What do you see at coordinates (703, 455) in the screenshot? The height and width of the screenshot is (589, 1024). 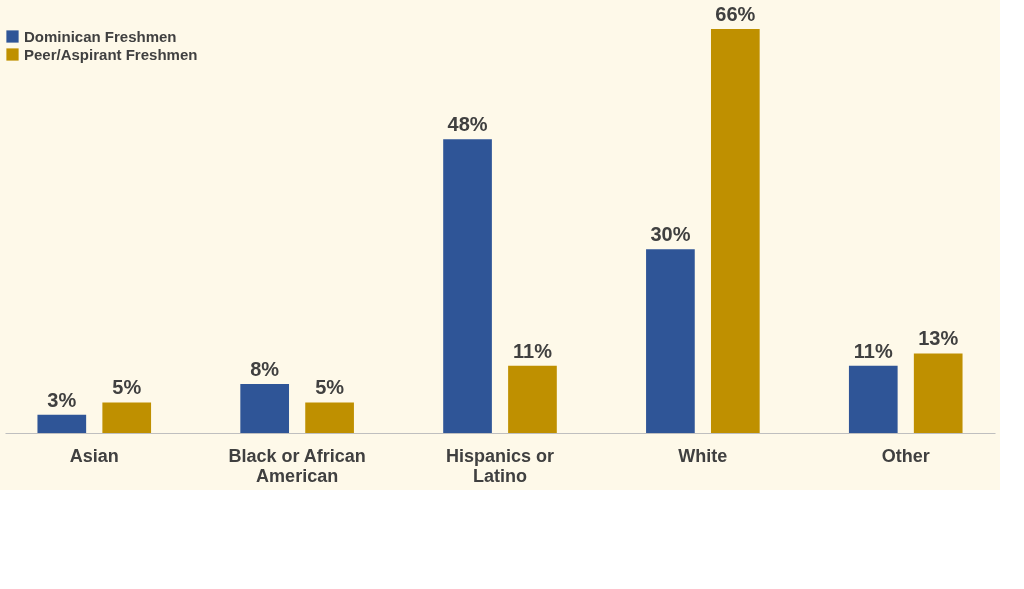 I see `x-tick-label: White` at bounding box center [703, 455].